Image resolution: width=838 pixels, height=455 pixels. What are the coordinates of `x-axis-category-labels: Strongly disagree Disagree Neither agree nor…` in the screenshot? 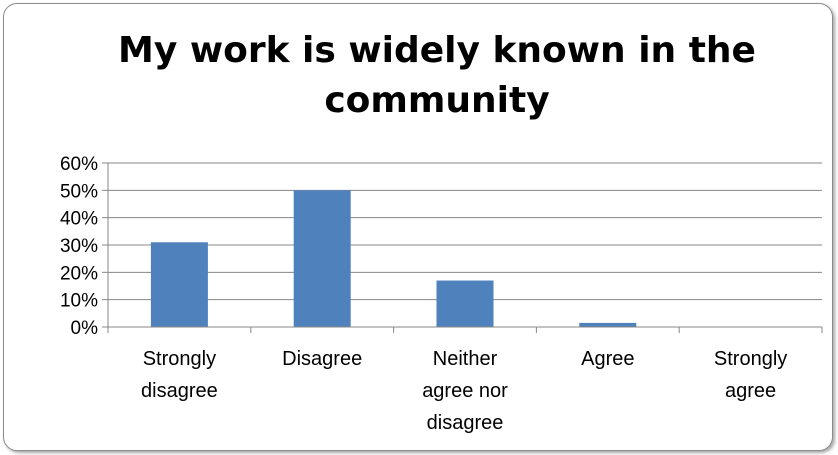 It's located at (464, 391).